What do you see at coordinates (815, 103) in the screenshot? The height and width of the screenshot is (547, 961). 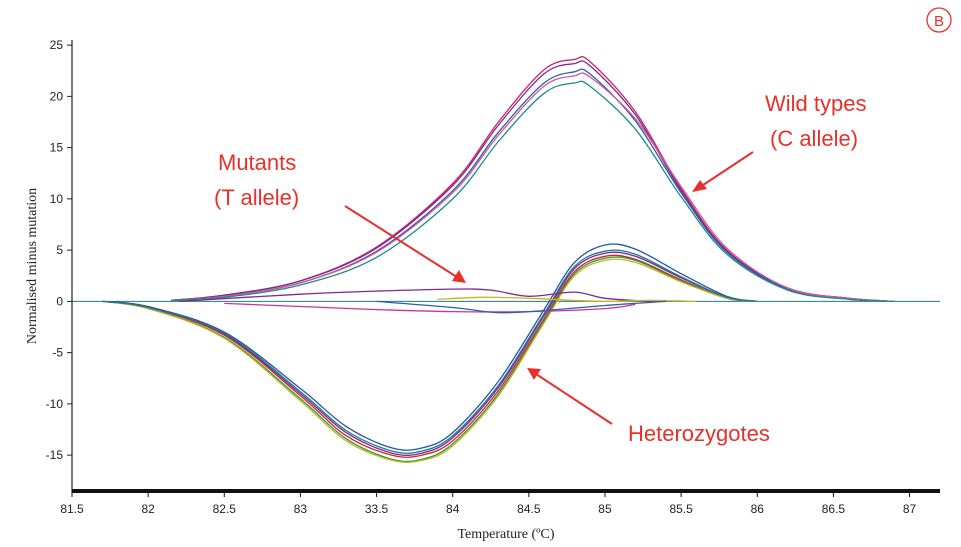 I see `annotation-wild-types-line-1: Wild types` at bounding box center [815, 103].